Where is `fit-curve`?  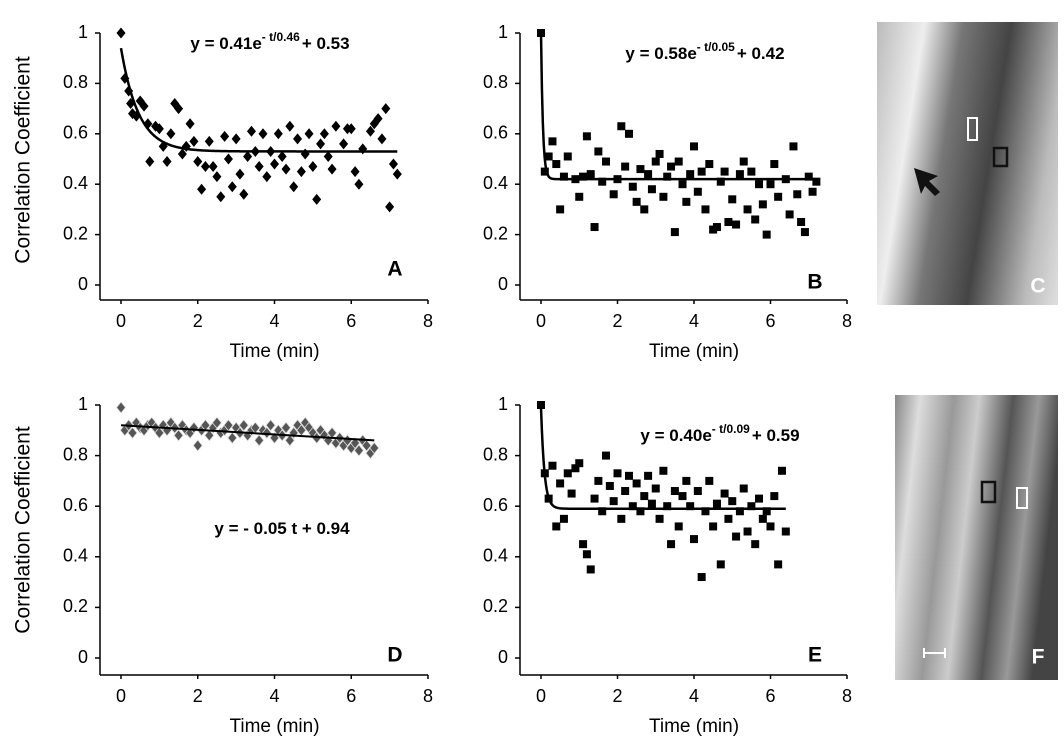 fit-curve is located at coordinates (258, 100).